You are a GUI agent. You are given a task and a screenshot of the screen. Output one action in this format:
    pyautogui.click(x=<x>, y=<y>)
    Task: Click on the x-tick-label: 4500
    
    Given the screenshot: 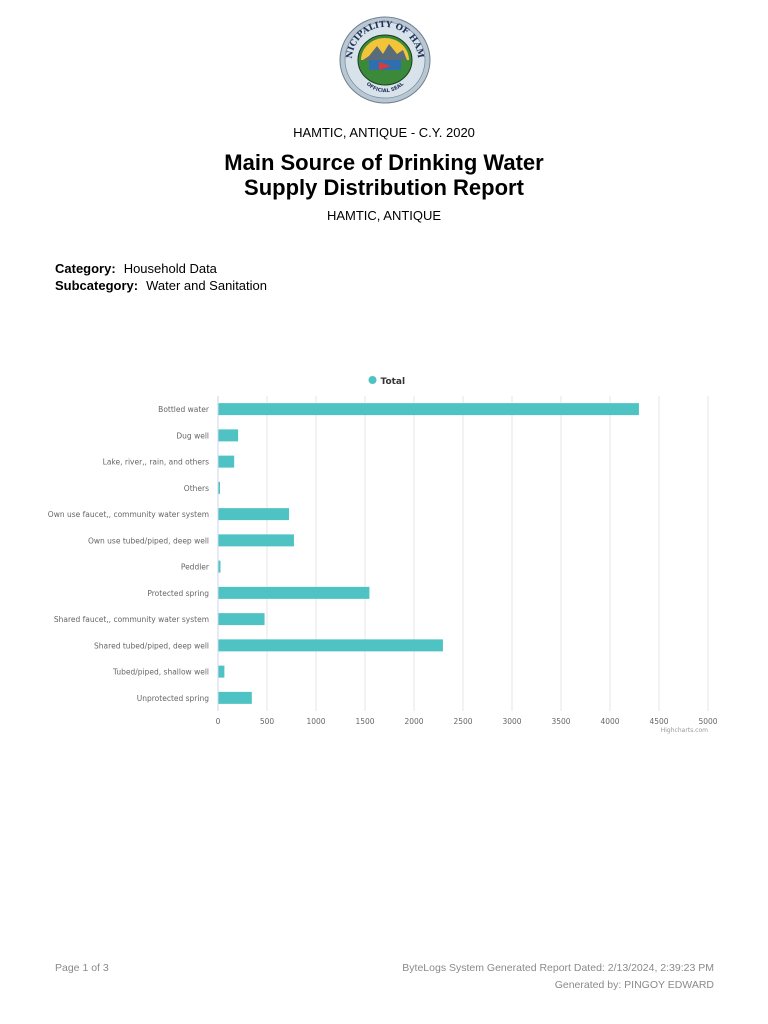 What is the action you would take?
    pyautogui.click(x=658, y=721)
    